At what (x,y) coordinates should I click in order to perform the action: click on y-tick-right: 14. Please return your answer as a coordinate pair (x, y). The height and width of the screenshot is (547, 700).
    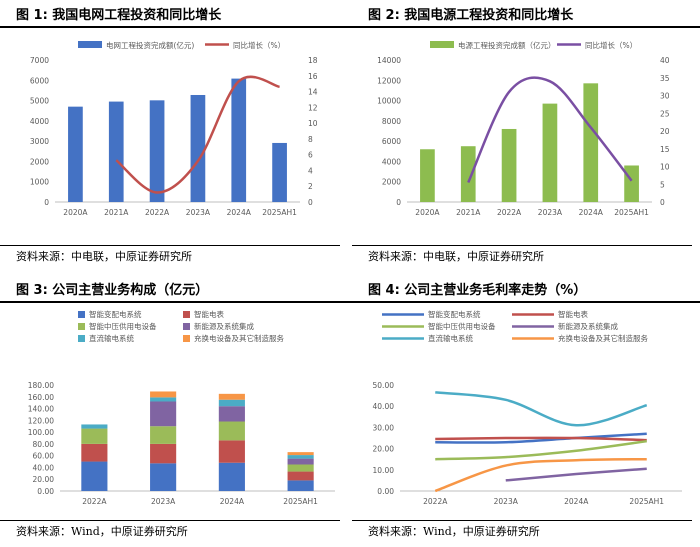
    Looking at the image, I should click on (313, 92).